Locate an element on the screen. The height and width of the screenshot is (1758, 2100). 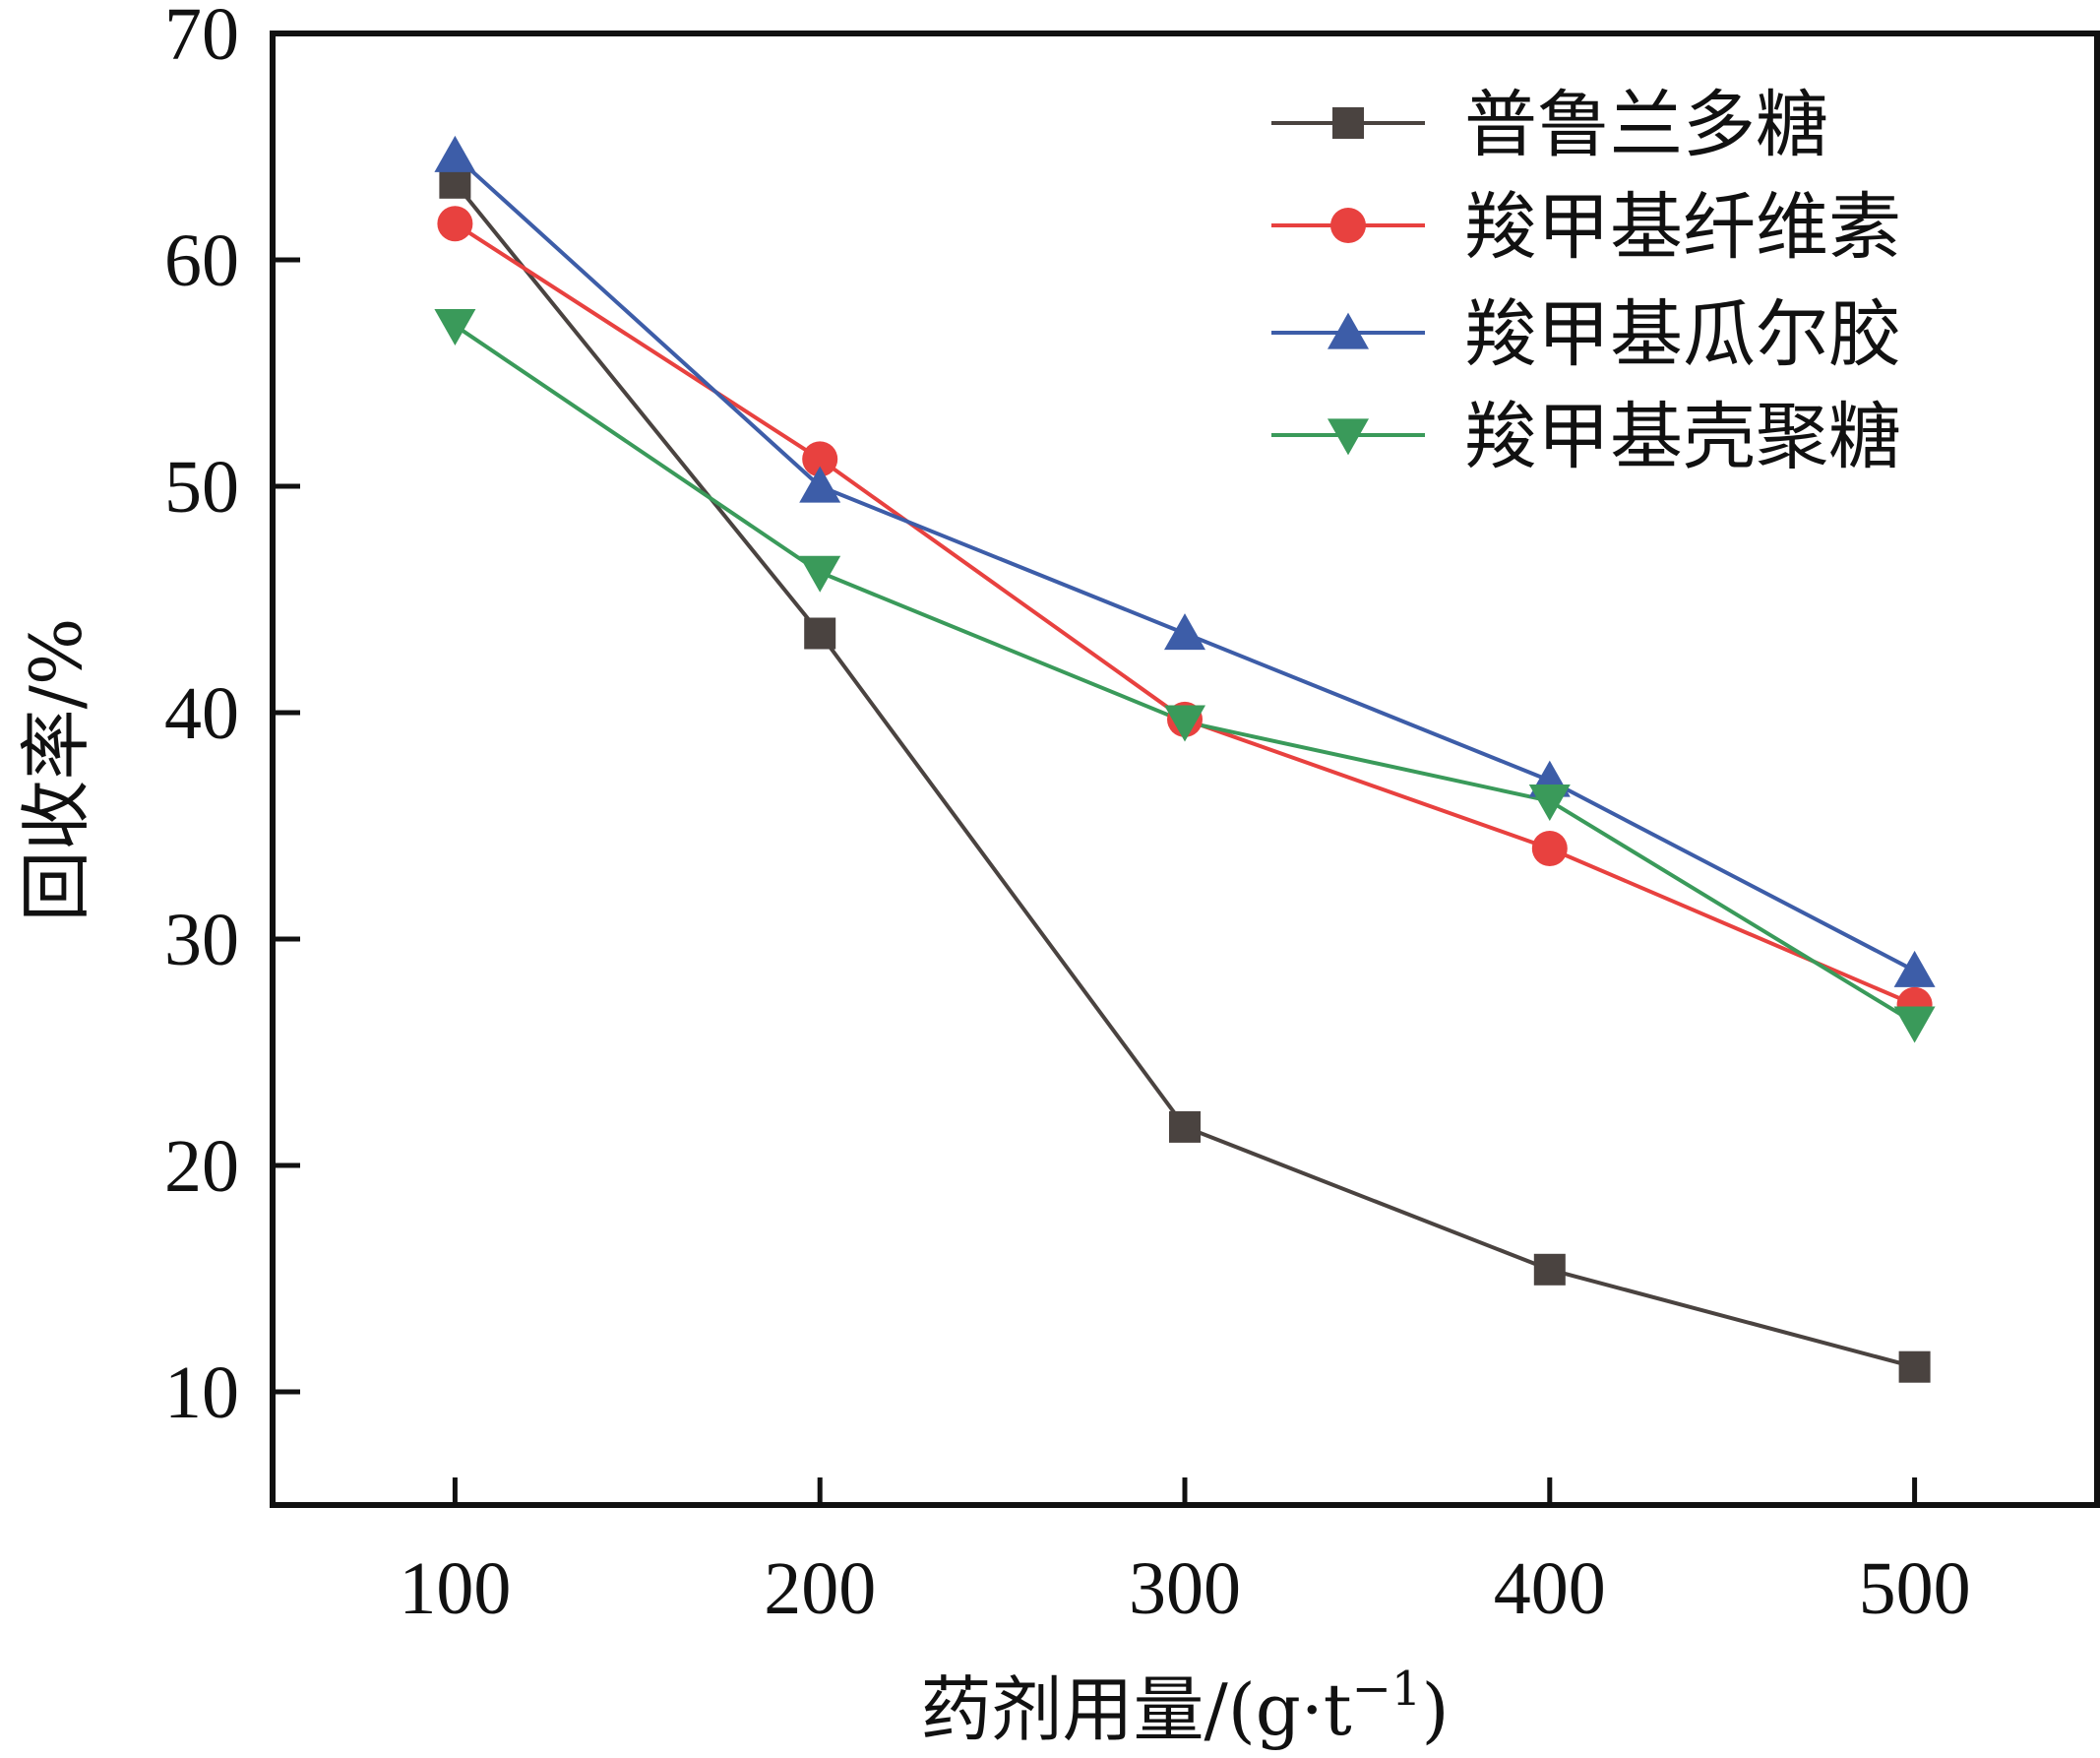
legend-label-3: 羧甲基壳聚糖 is located at coordinates (1682, 437).